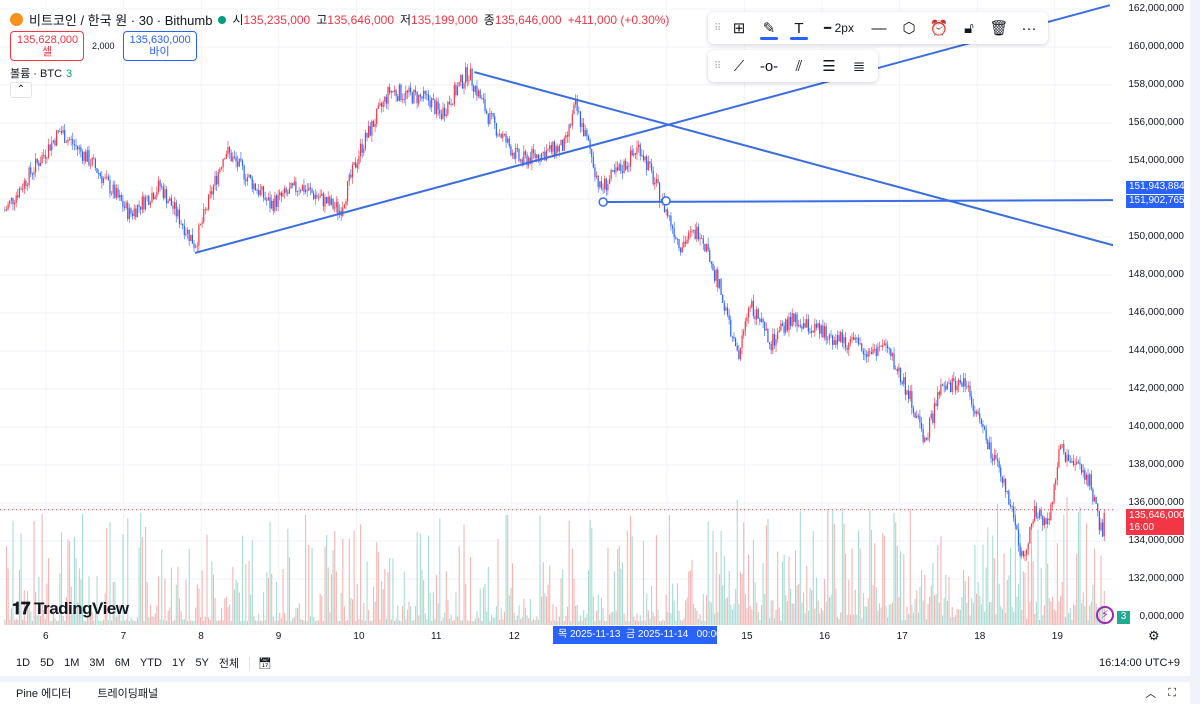 The image size is (1200, 704). Describe the element at coordinates (178, 663) in the screenshot. I see `range-1Y: 1Y` at that location.